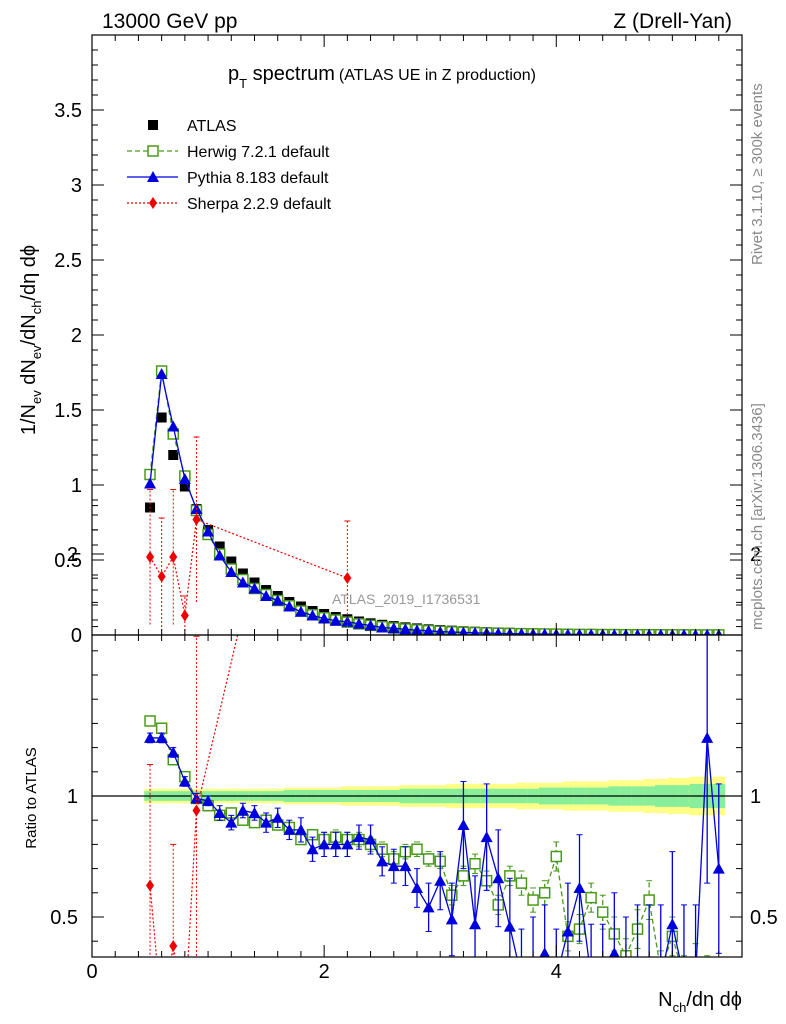 Image resolution: width=786 pixels, height=1024 pixels. I want to click on legend-label: ATLAS, so click(212, 126).